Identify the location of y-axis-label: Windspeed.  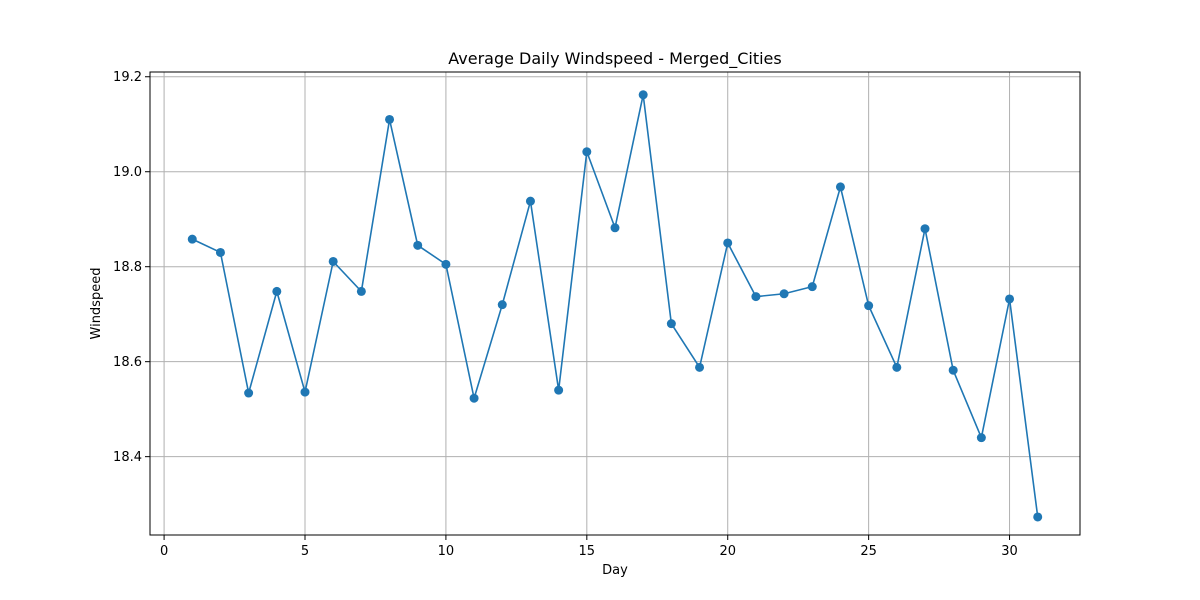
(96, 304).